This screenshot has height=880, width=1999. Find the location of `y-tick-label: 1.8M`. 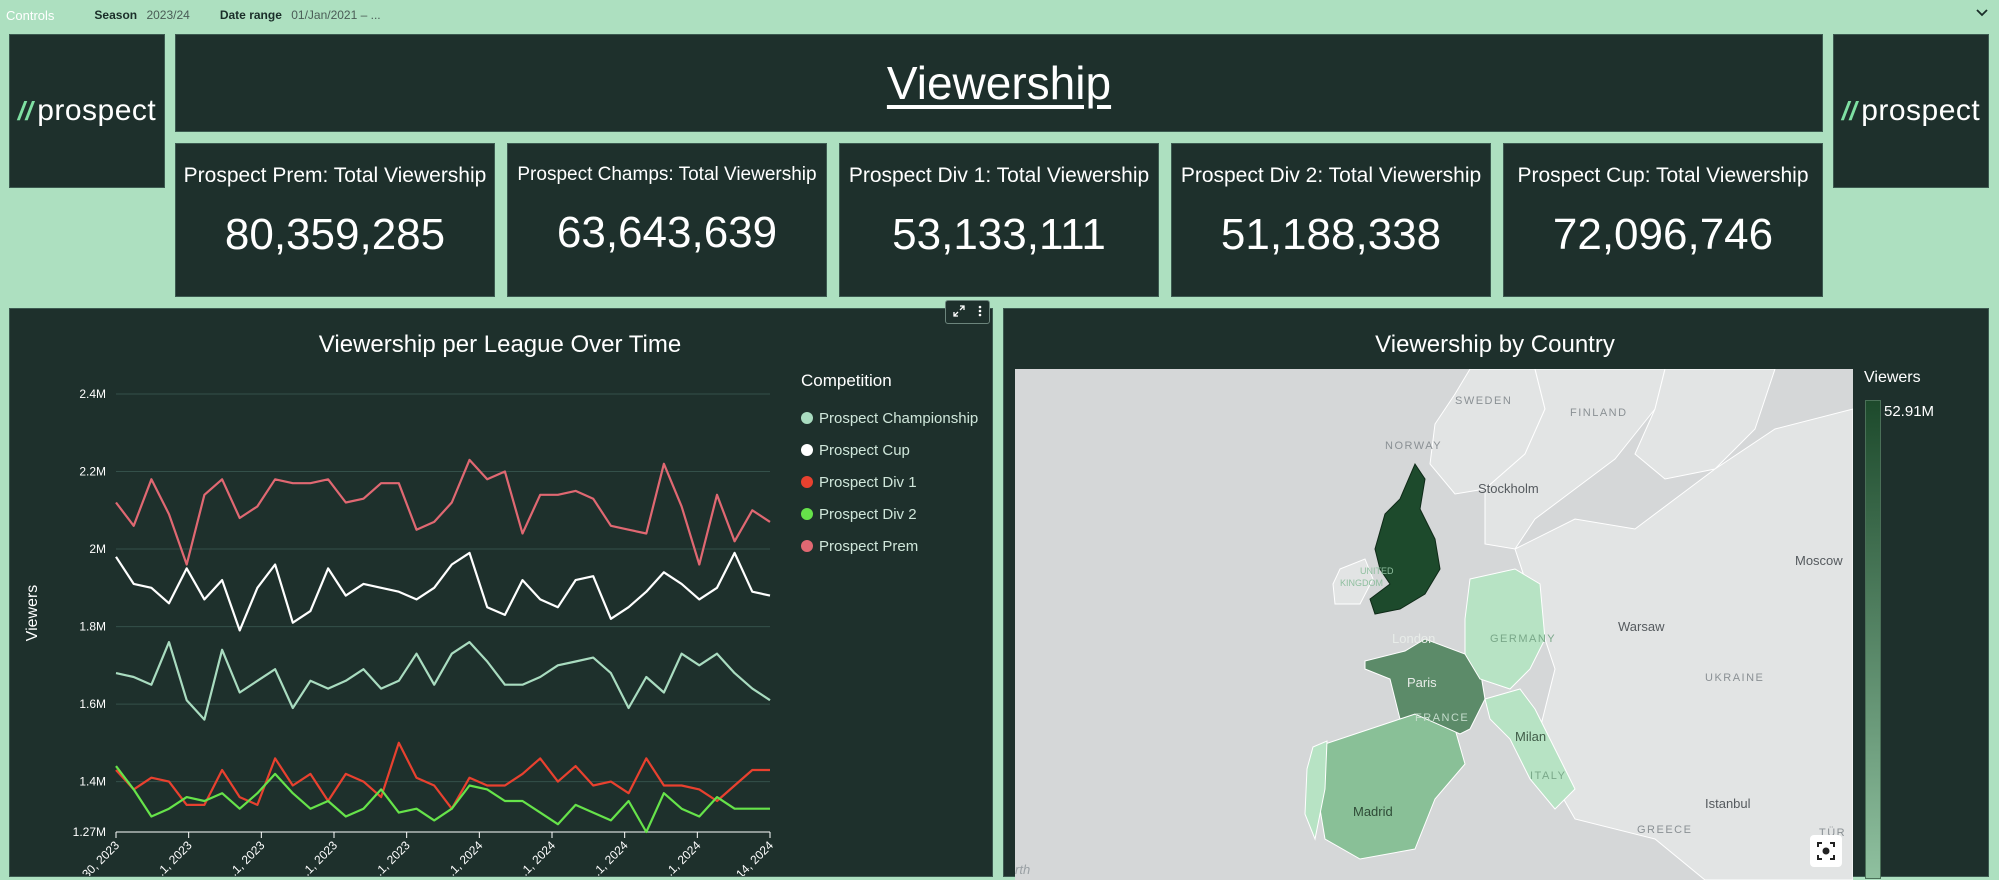

y-tick-label: 1.8M is located at coordinates (92, 627).